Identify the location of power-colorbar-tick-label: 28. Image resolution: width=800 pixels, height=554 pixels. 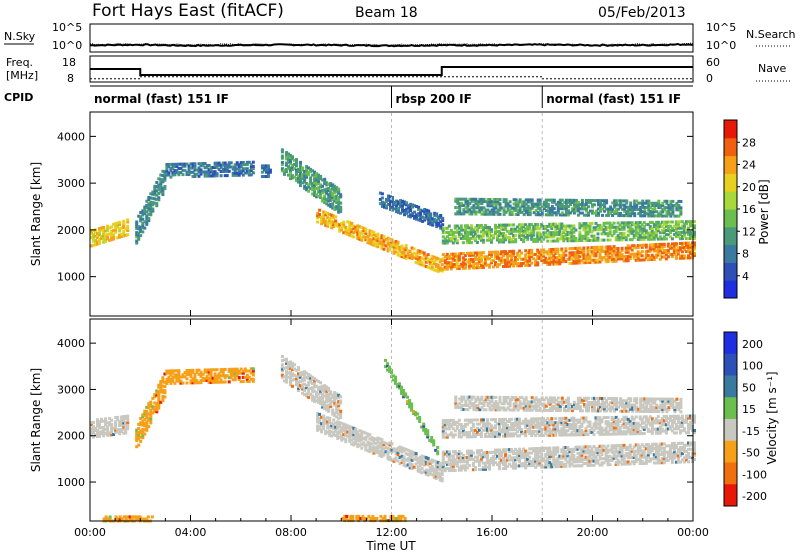
(749, 142).